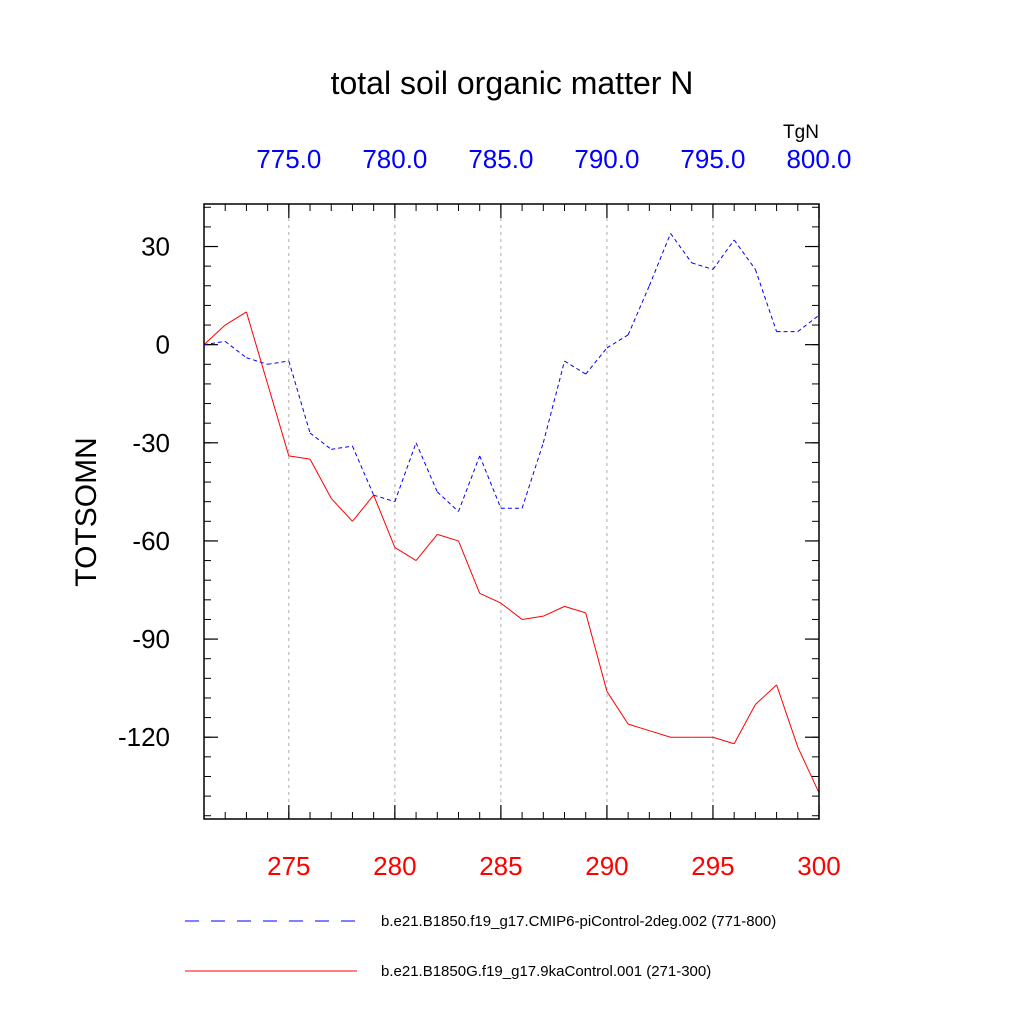  I want to click on x-top-tick-label-790: 790.0, so click(606, 159).